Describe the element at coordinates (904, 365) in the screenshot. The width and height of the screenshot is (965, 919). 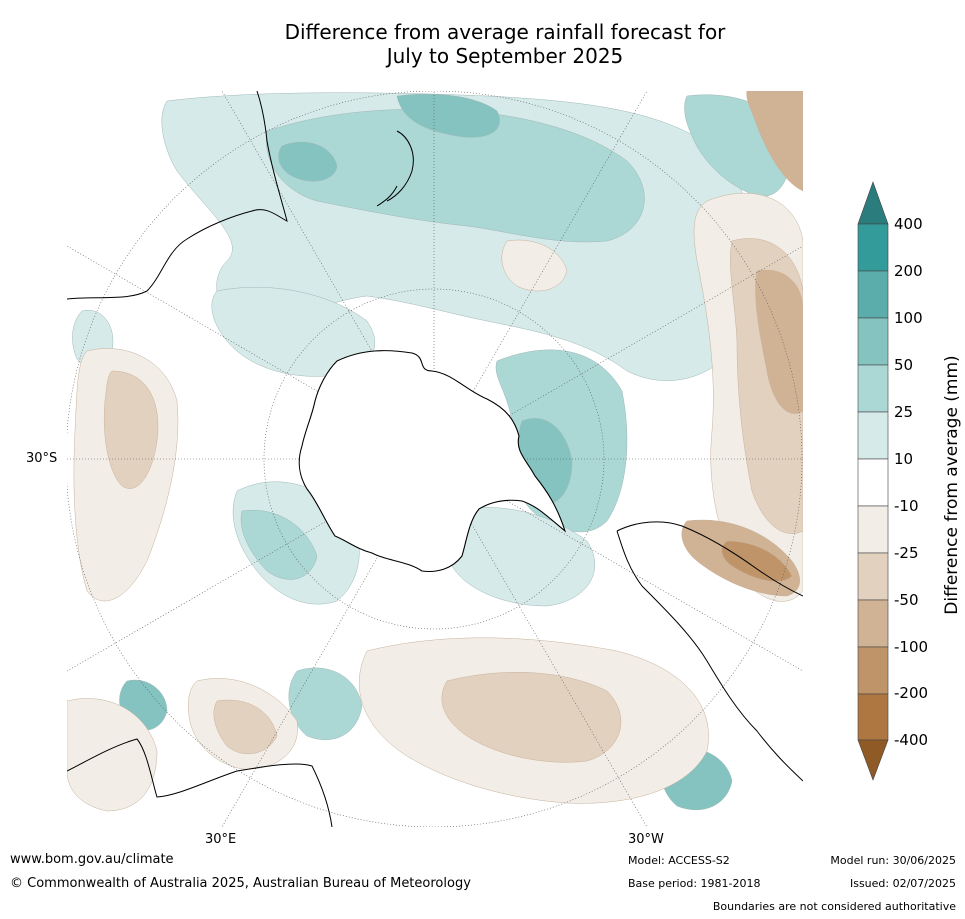
I see `colorbar-tick: 50` at that location.